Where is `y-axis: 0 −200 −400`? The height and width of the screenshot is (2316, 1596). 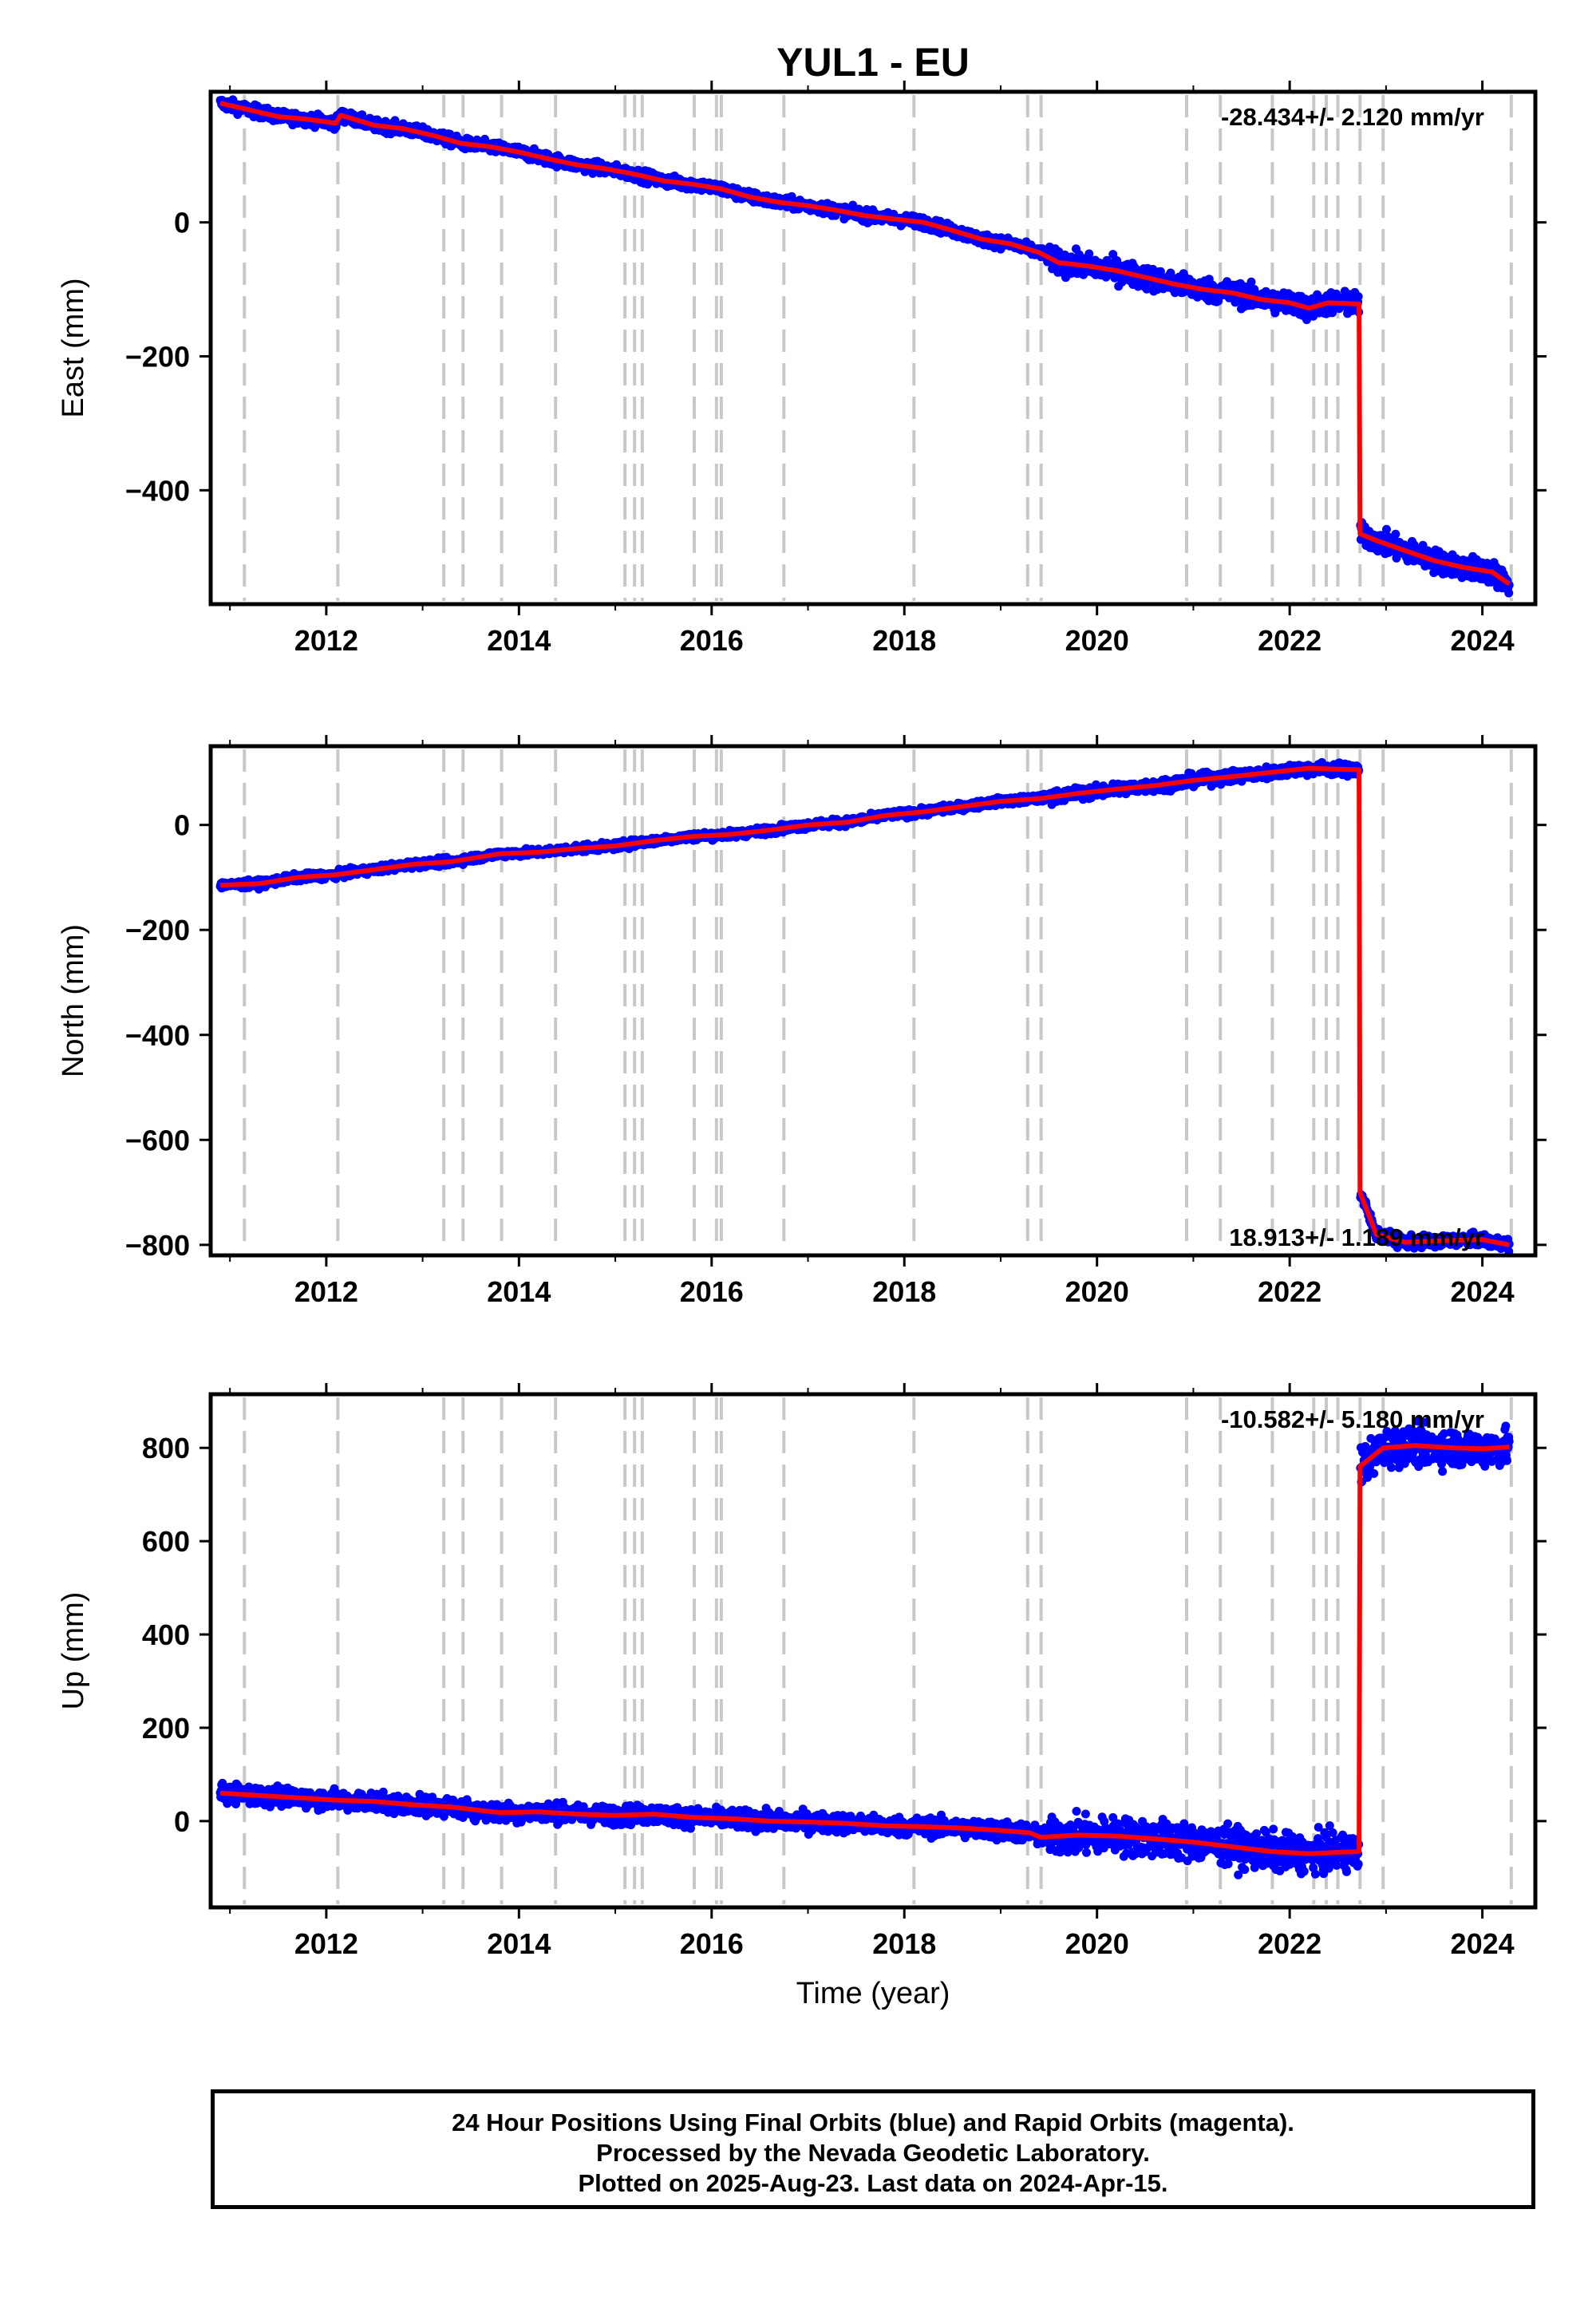
y-axis: 0 −200 −400 is located at coordinates (836, 357).